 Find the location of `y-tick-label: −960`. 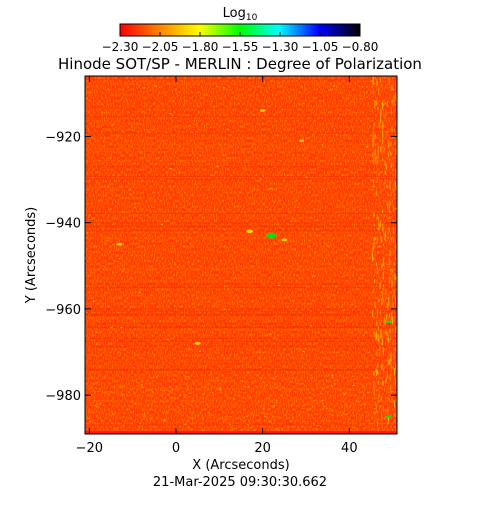

y-tick-label: −960 is located at coordinates (63, 310).